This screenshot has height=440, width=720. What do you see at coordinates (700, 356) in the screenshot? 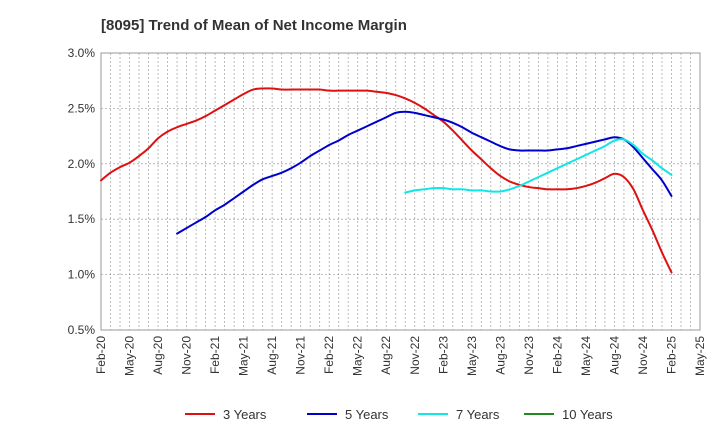
I see `x-tick-label: May-25` at bounding box center [700, 356].